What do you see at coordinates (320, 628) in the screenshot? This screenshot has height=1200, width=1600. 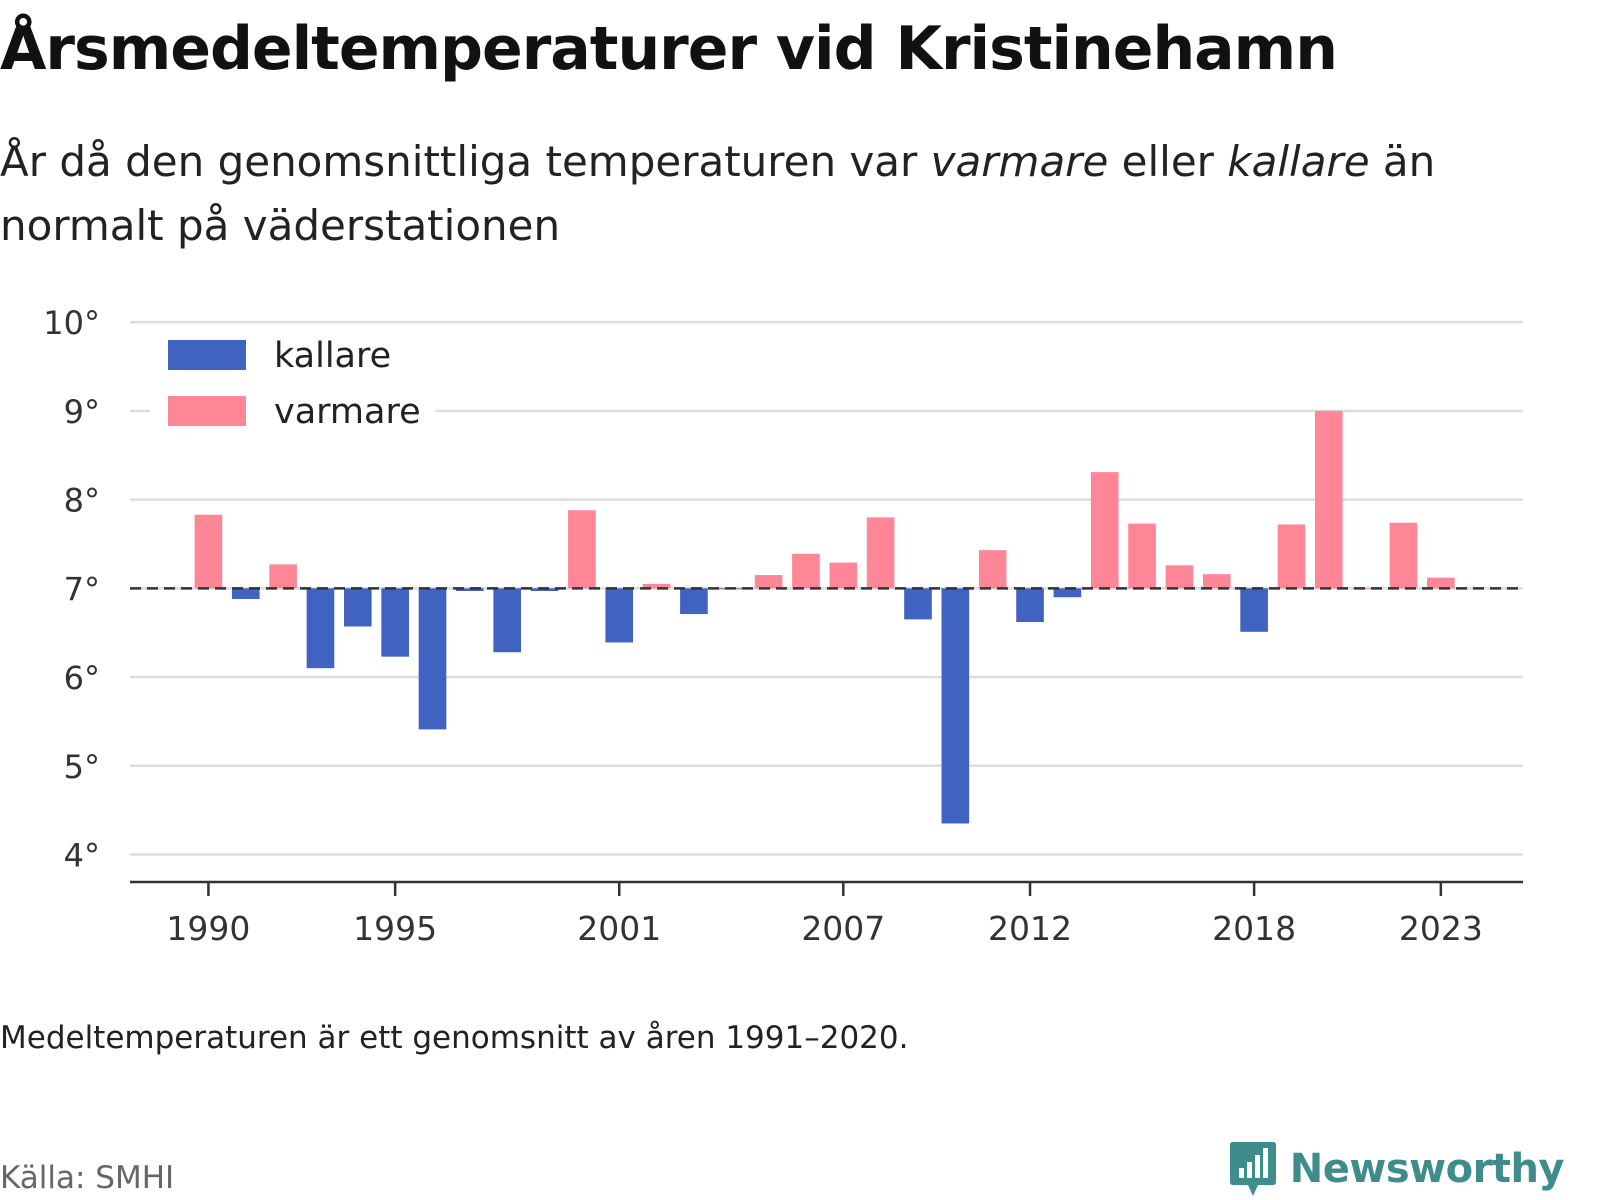 I see `bar-1993` at bounding box center [320, 628].